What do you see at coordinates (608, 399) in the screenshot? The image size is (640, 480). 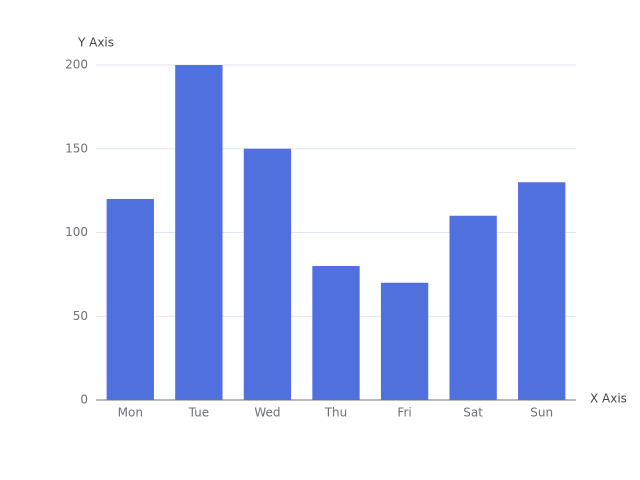 I see `x-axis-title: X Axis` at bounding box center [608, 399].